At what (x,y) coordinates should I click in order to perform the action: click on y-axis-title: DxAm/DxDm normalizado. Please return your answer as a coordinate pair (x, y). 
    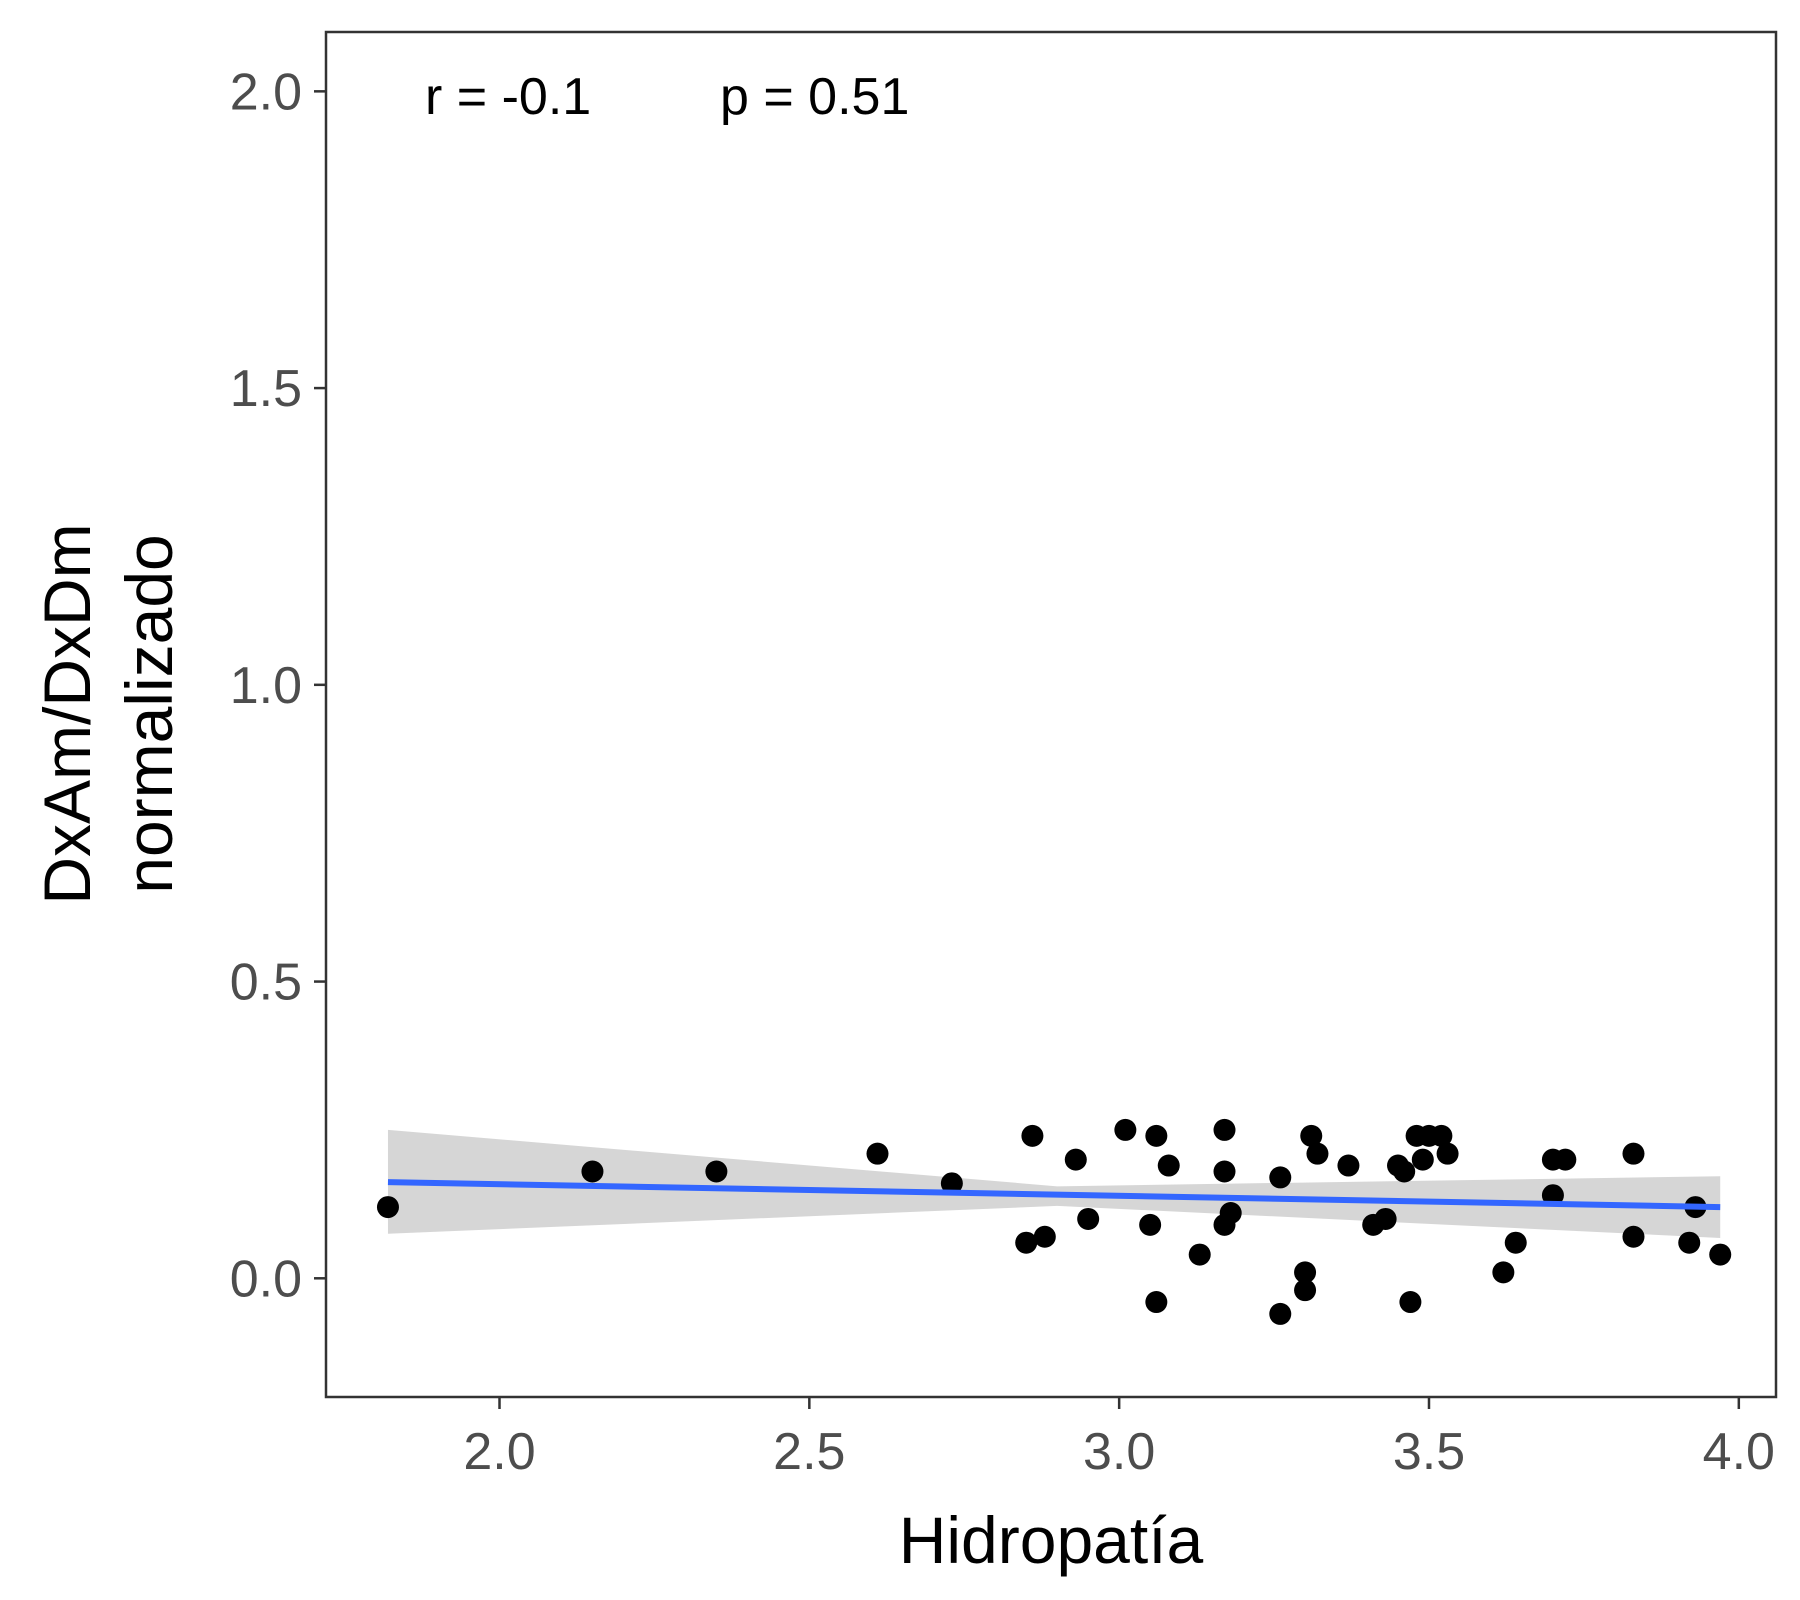
    Looking at the image, I should click on (108, 713).